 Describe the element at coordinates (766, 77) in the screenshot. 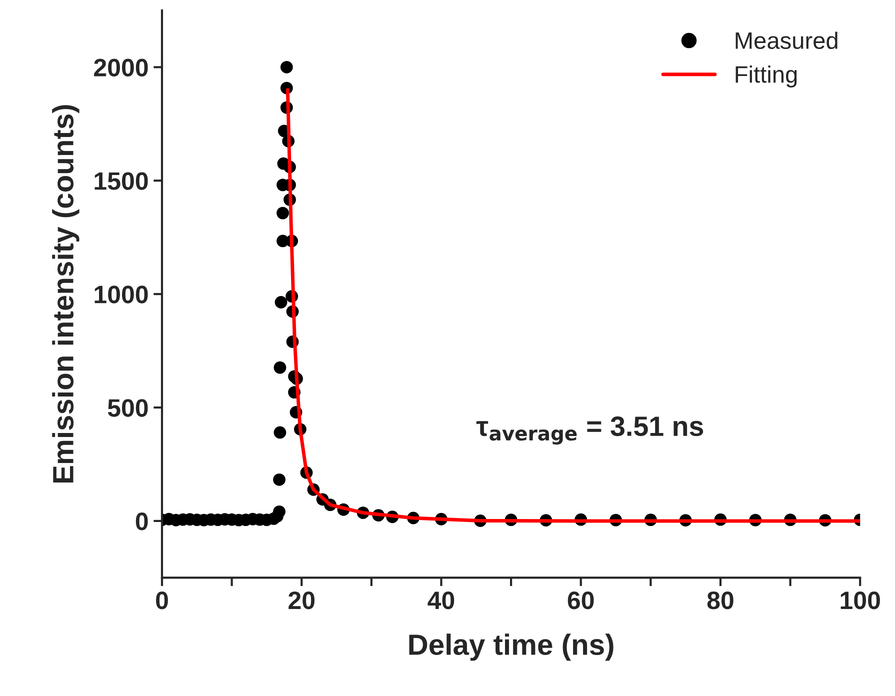

I see `legend-label: Fitting` at that location.